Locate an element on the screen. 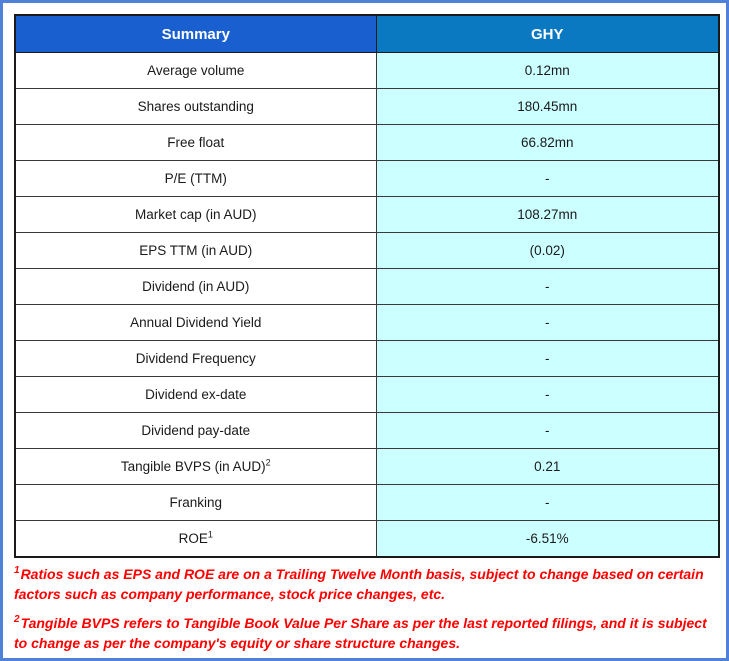 This screenshot has height=661, width=729. row-label-text: EPS TTM (in AUD) is located at coordinates (196, 250).